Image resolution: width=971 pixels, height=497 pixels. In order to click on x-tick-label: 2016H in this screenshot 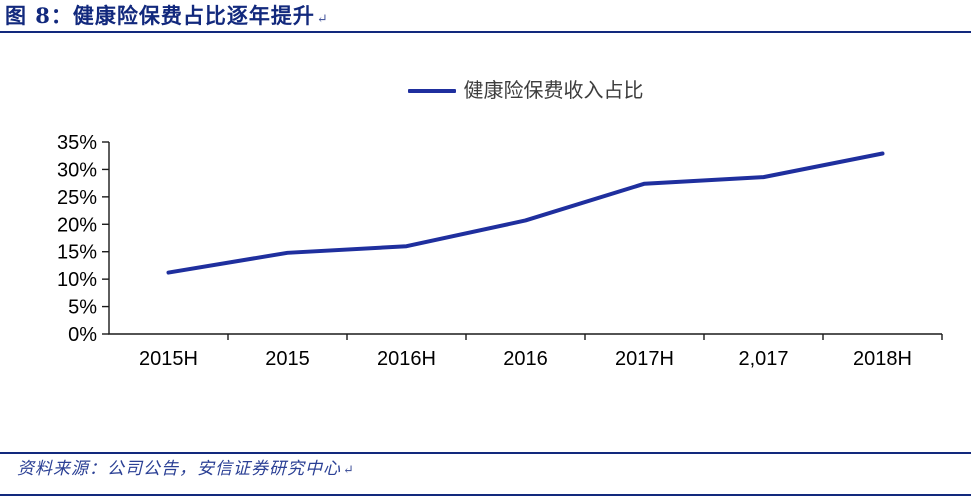, I will do `click(406, 359)`.